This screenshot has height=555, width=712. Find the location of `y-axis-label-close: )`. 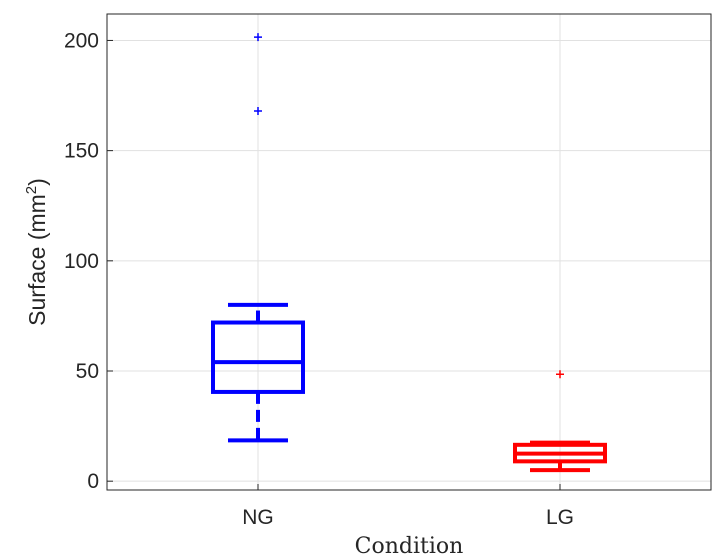

y-axis-label-close: ) is located at coordinates (37, 182).